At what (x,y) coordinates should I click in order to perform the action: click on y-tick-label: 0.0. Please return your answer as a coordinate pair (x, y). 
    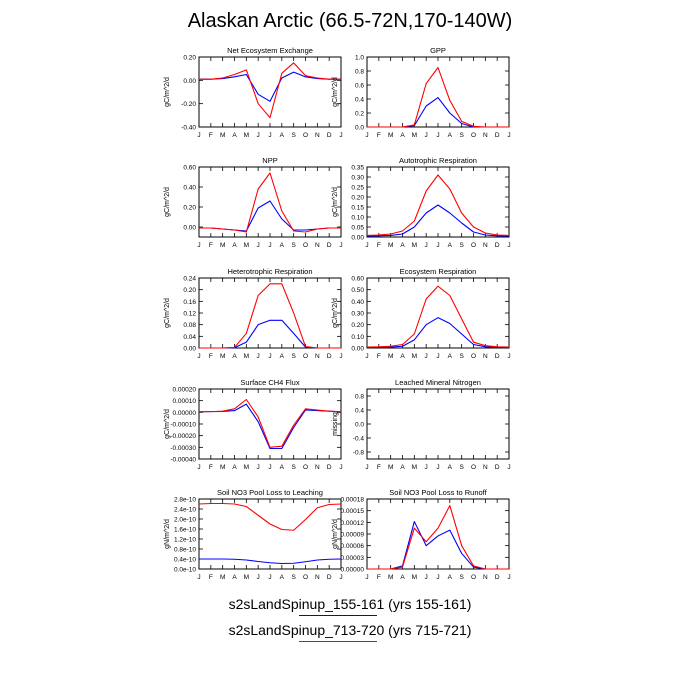
    Looking at the image, I should click on (359, 128).